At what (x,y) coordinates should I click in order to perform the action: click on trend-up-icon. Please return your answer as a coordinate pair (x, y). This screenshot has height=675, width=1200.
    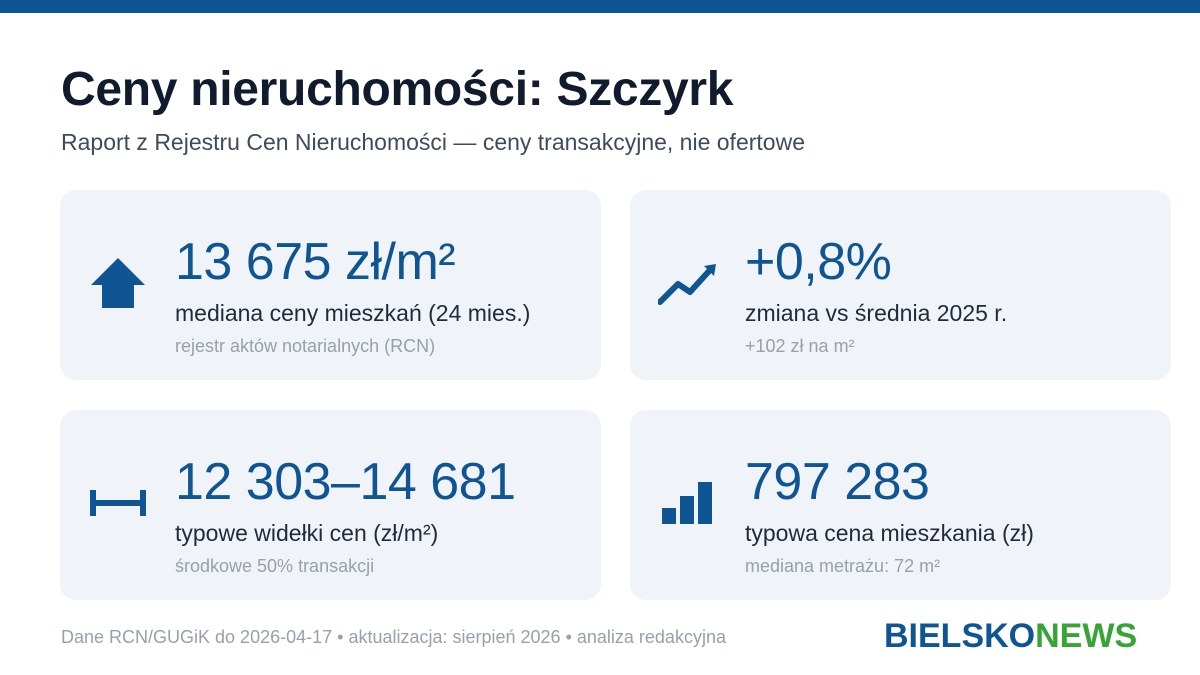
    Looking at the image, I should click on (687, 284).